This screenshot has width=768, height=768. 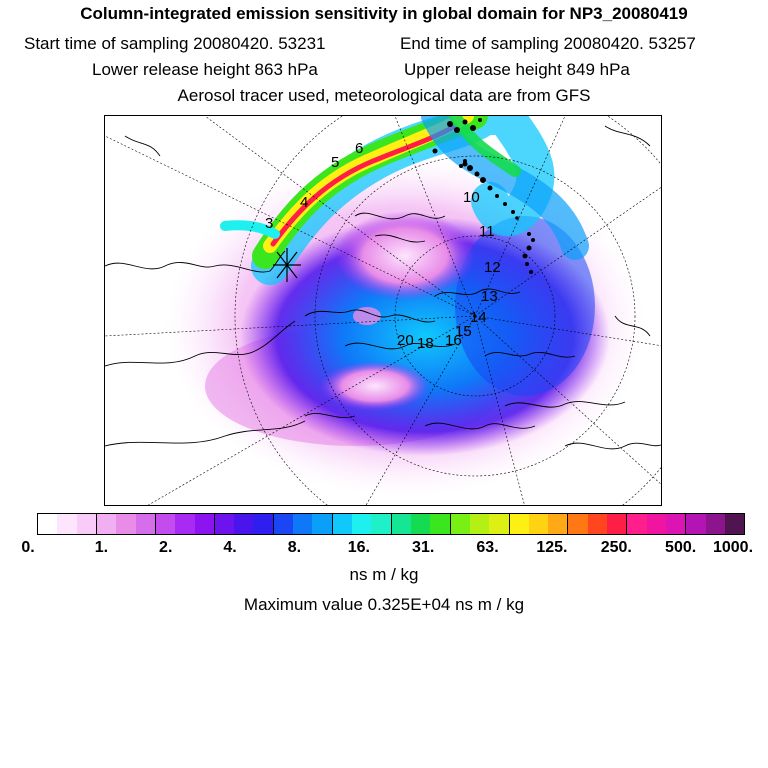 I want to click on colorbar-tick-label: 0., so click(x=28, y=547).